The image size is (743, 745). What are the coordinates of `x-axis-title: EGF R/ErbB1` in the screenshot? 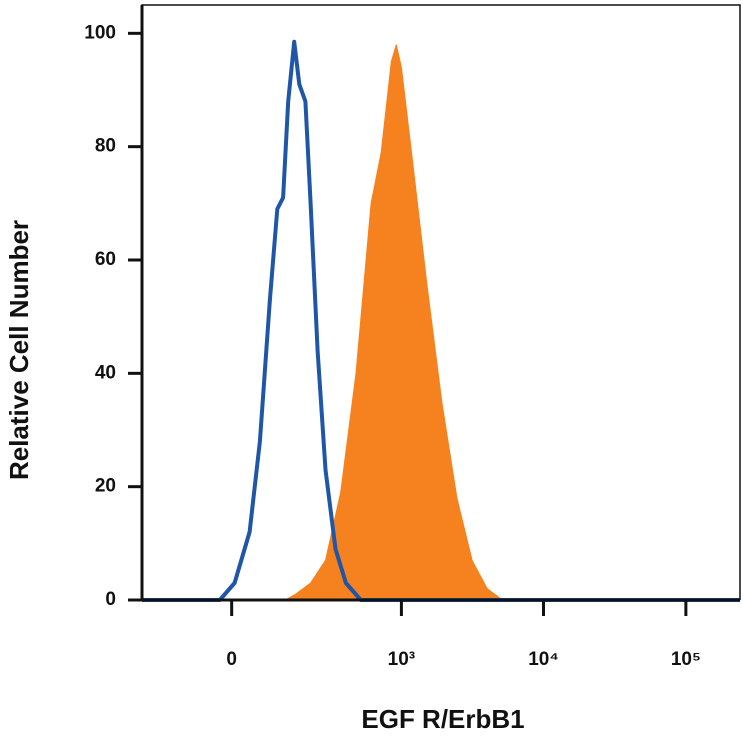 It's located at (442, 719).